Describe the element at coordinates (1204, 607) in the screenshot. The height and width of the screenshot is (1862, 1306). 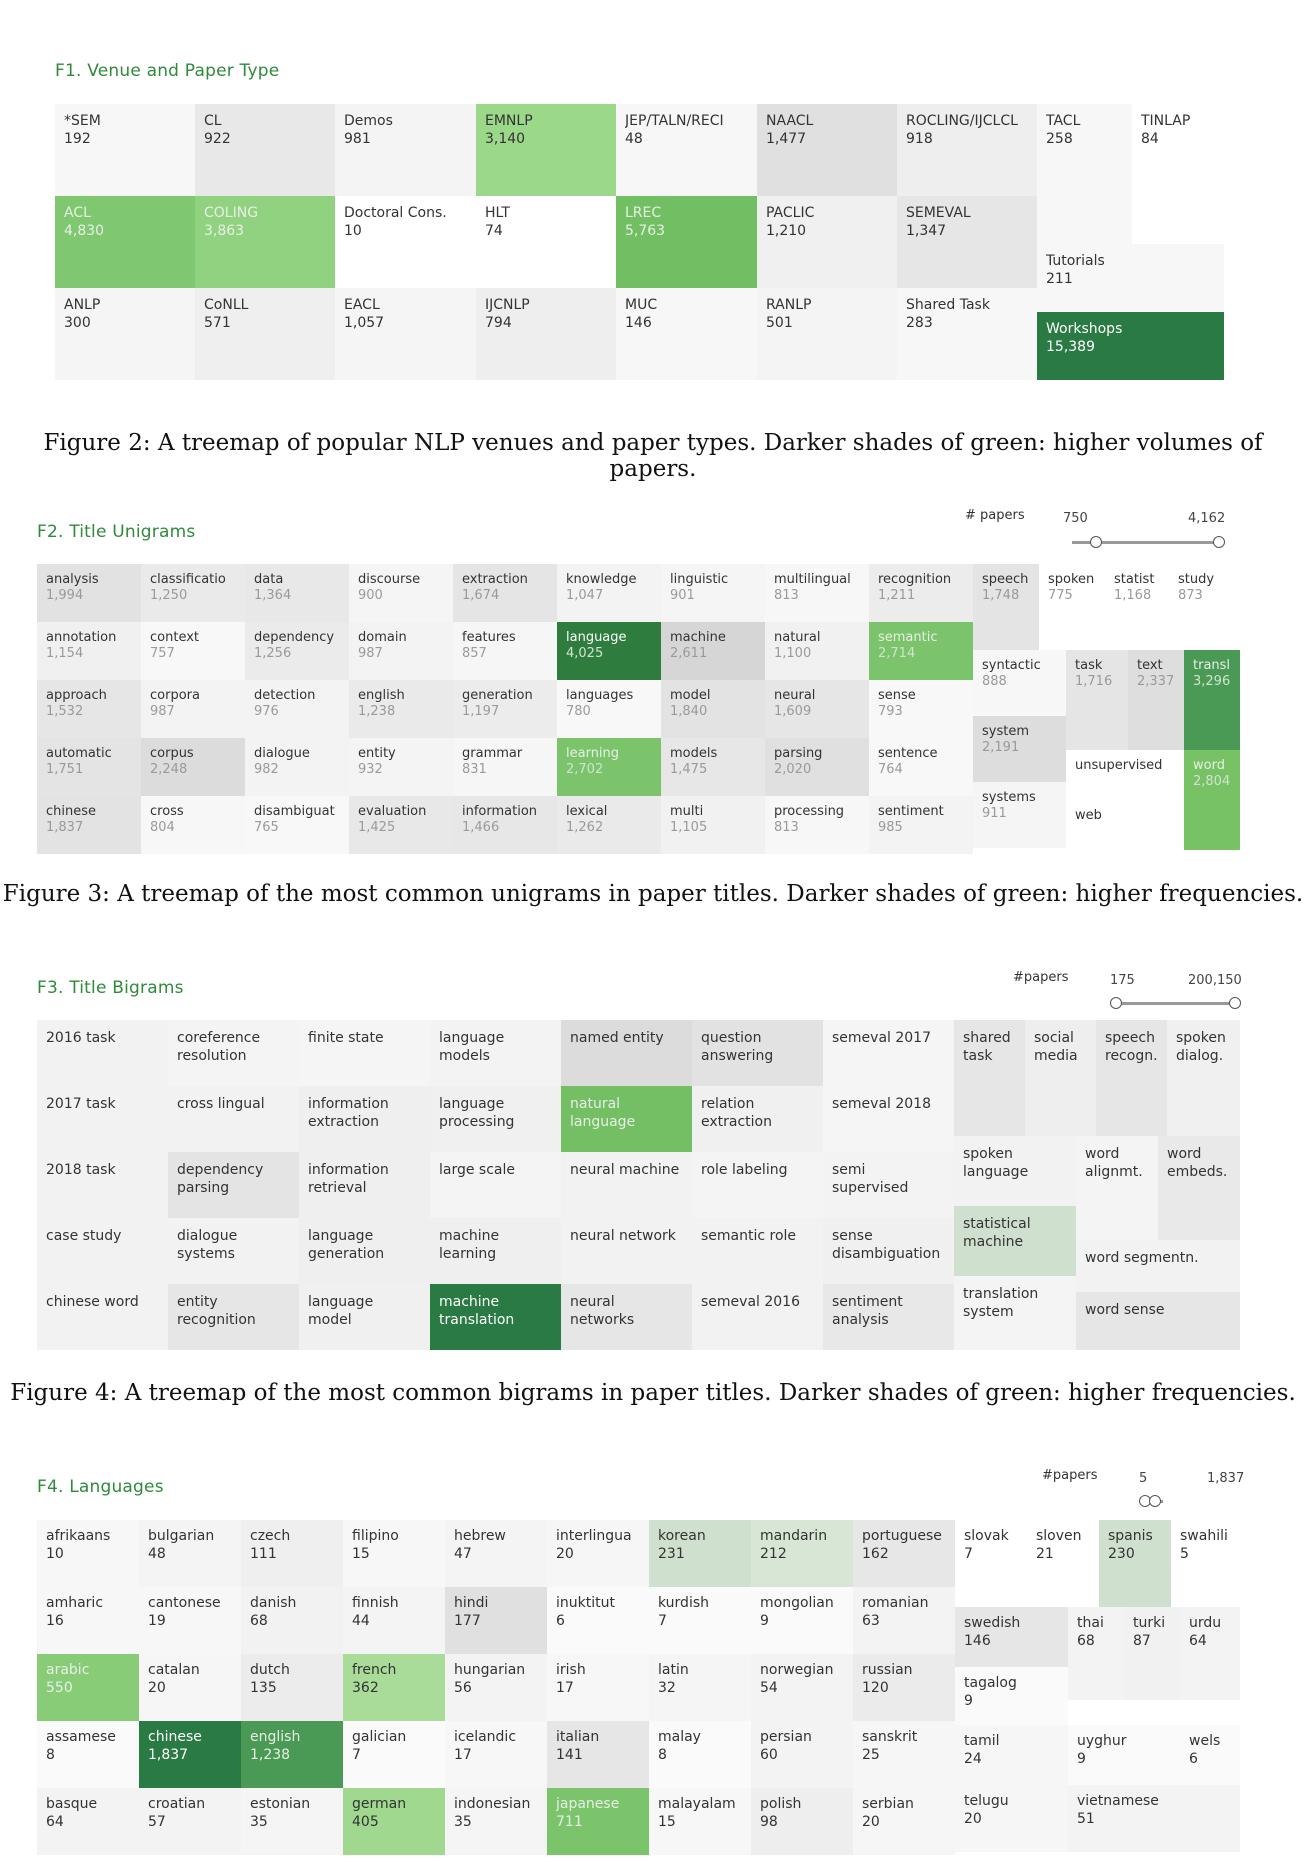
I see `treemap-cell-study: study 873` at that location.